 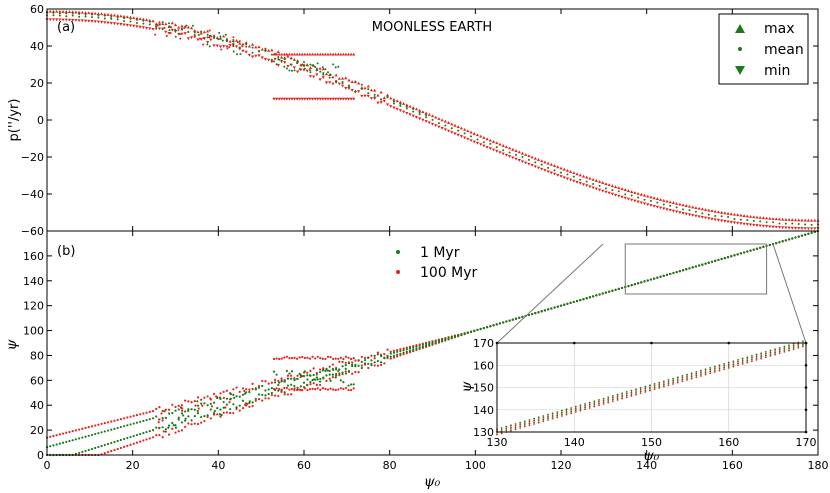 I want to click on inset-y-tick-label: 160, so click(x=483, y=365).